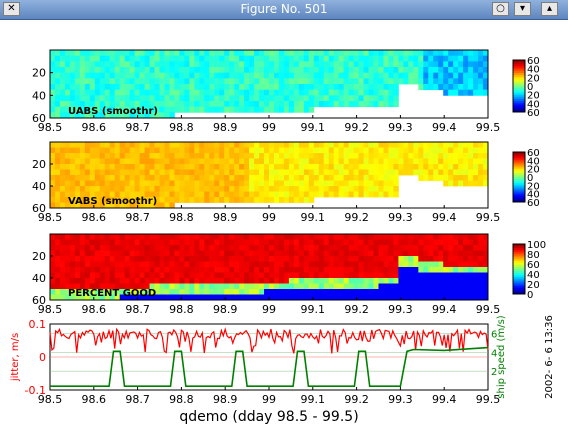  I want to click on x-tick-label: 99.3, so click(400, 217).